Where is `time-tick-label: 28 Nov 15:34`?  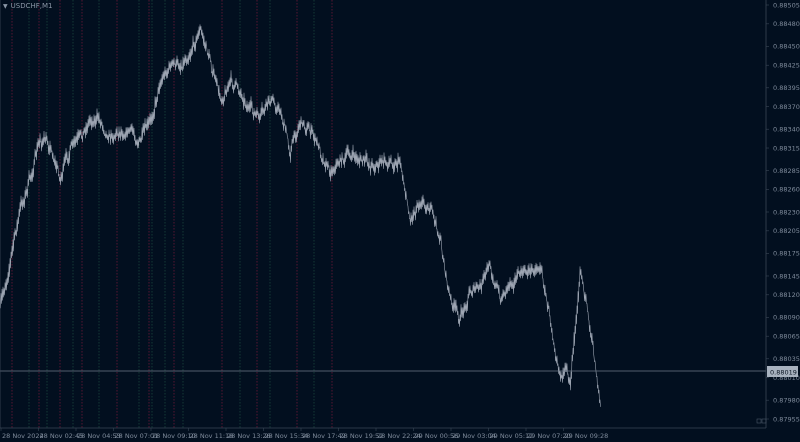
time-tick-label: 28 Nov 15:34 is located at coordinates (287, 436).